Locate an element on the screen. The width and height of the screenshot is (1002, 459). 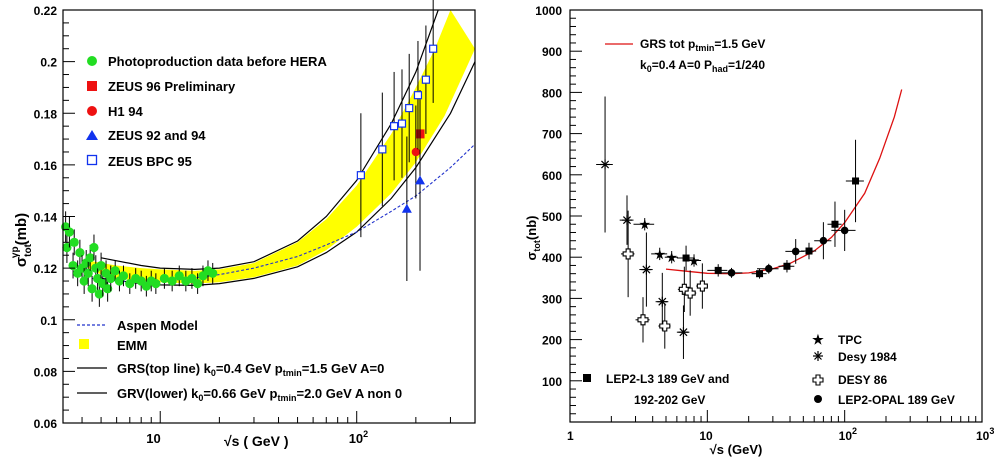
legend-marker-tpc: ★ is located at coordinates (818, 339).